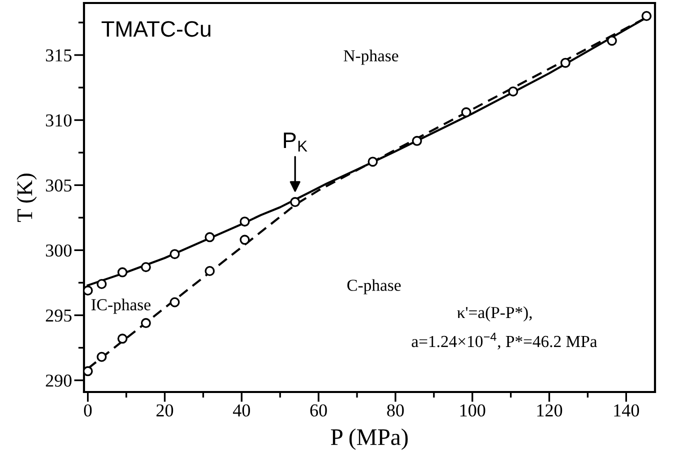 The height and width of the screenshot is (458, 673). I want to click on annotation: a=1.24×10$^{−4}$, P*=46.2 MPa, so click(505, 341).